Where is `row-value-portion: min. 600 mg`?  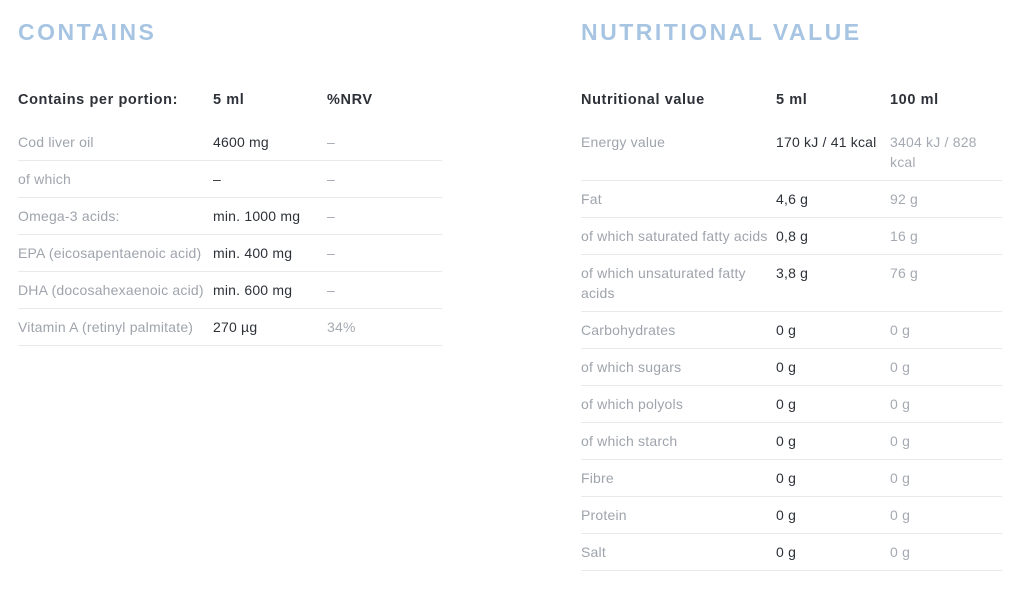 row-value-portion: min. 600 mg is located at coordinates (270, 290).